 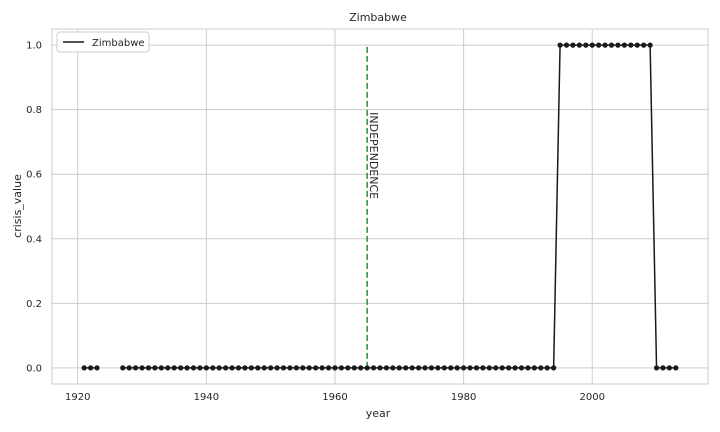 I want to click on x-tick-label: 1960, so click(x=334, y=397).